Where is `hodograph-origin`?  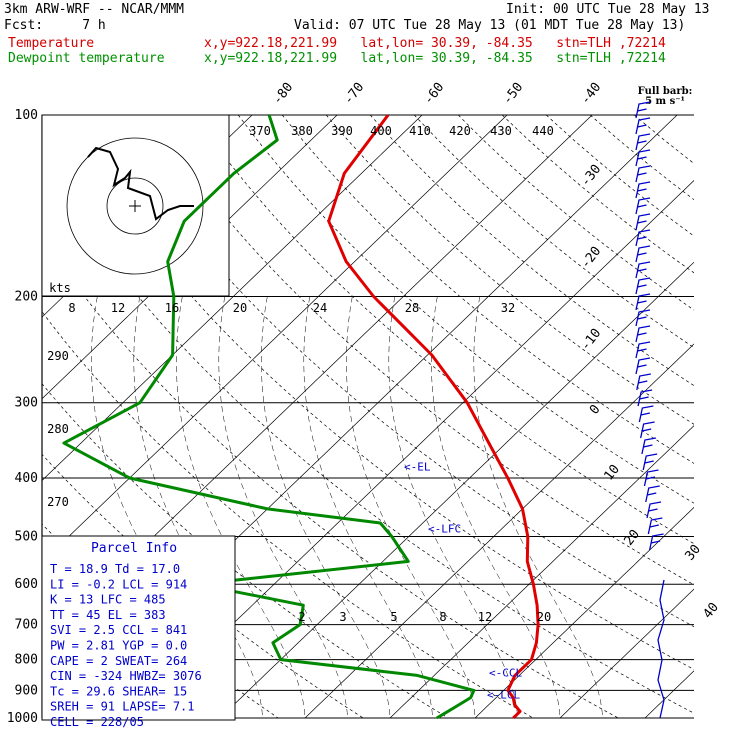 hodograph-origin is located at coordinates (135, 206).